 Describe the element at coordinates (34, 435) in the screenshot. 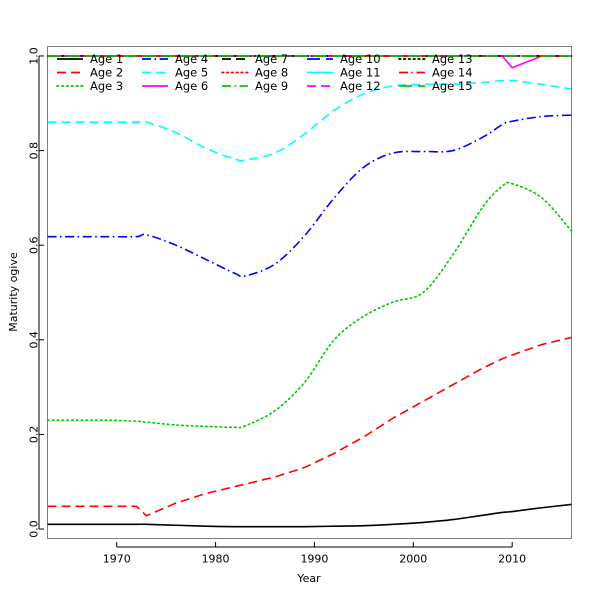

I see `y-tick-label: 0.2` at that location.